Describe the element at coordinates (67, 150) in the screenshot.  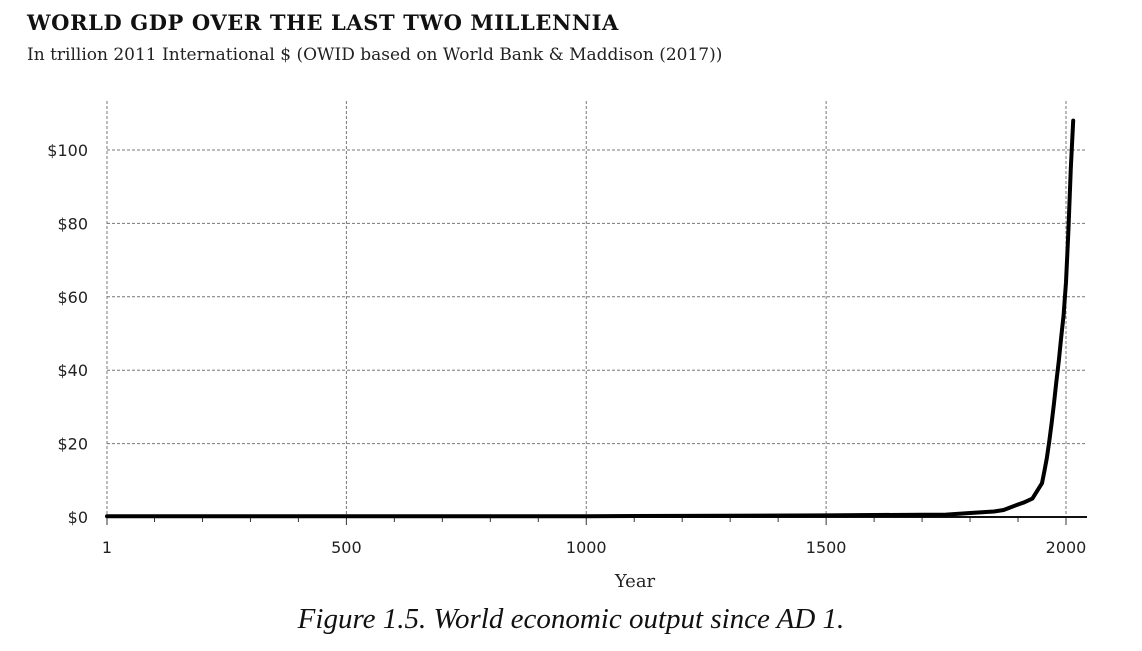
I see `y-tick-label: $100` at that location.